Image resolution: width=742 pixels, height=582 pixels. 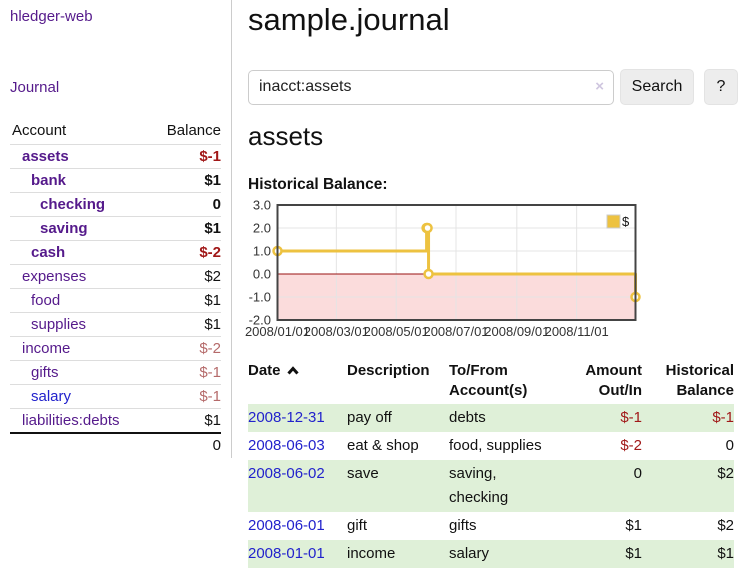 I want to click on sort-ascending-icon, so click(x=293, y=372).